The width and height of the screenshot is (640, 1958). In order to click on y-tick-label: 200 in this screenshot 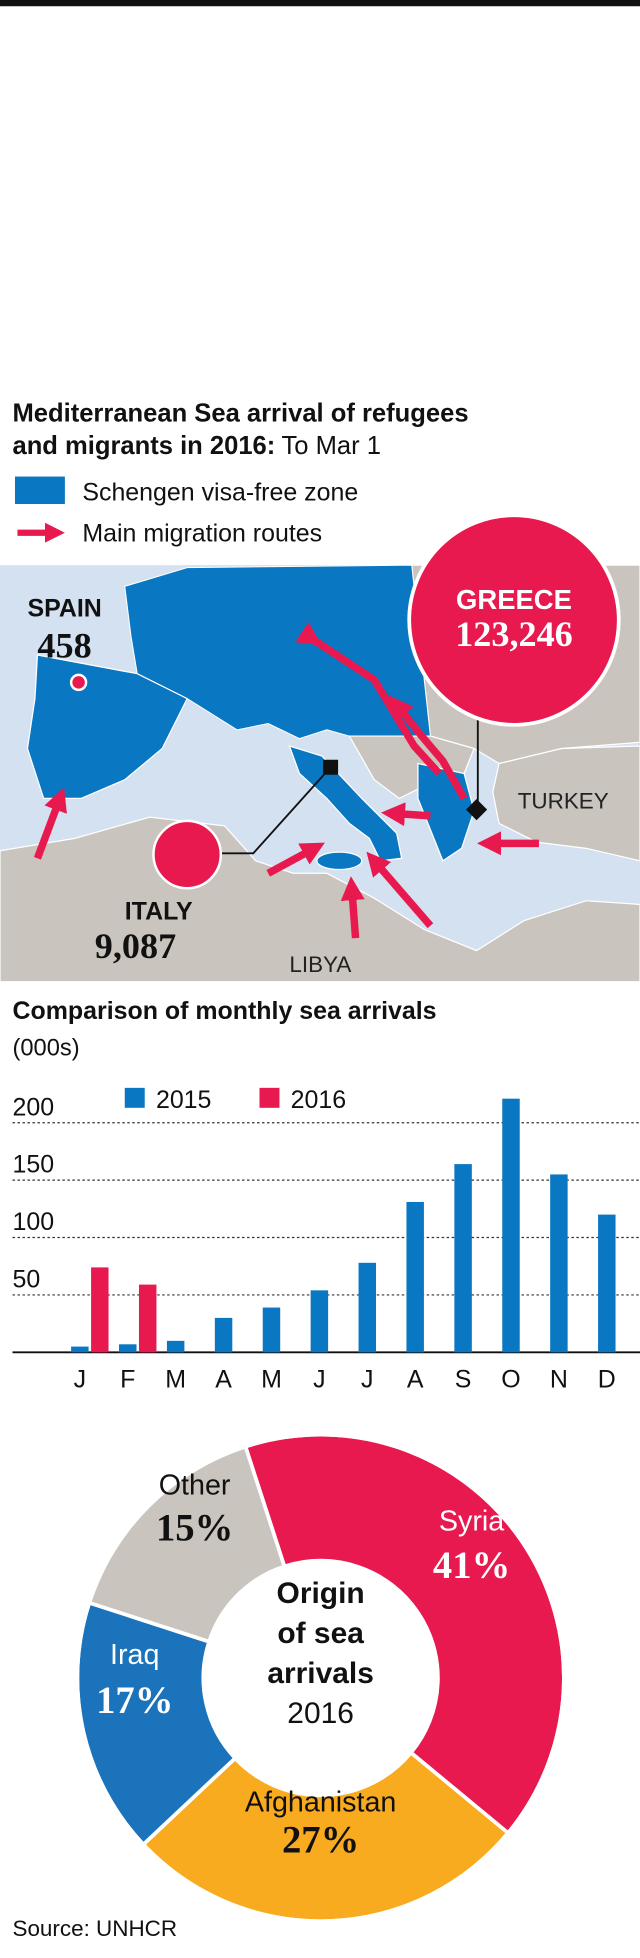, I will do `click(33, 1107)`.